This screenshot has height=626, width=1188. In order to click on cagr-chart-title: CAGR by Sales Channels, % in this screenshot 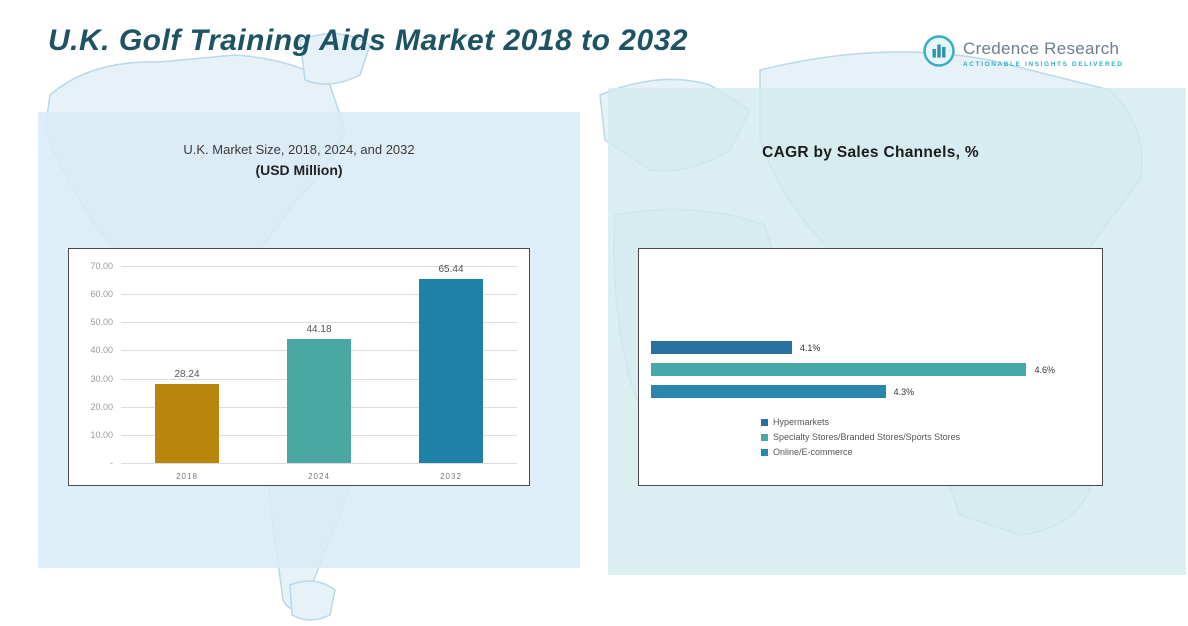, I will do `click(870, 152)`.